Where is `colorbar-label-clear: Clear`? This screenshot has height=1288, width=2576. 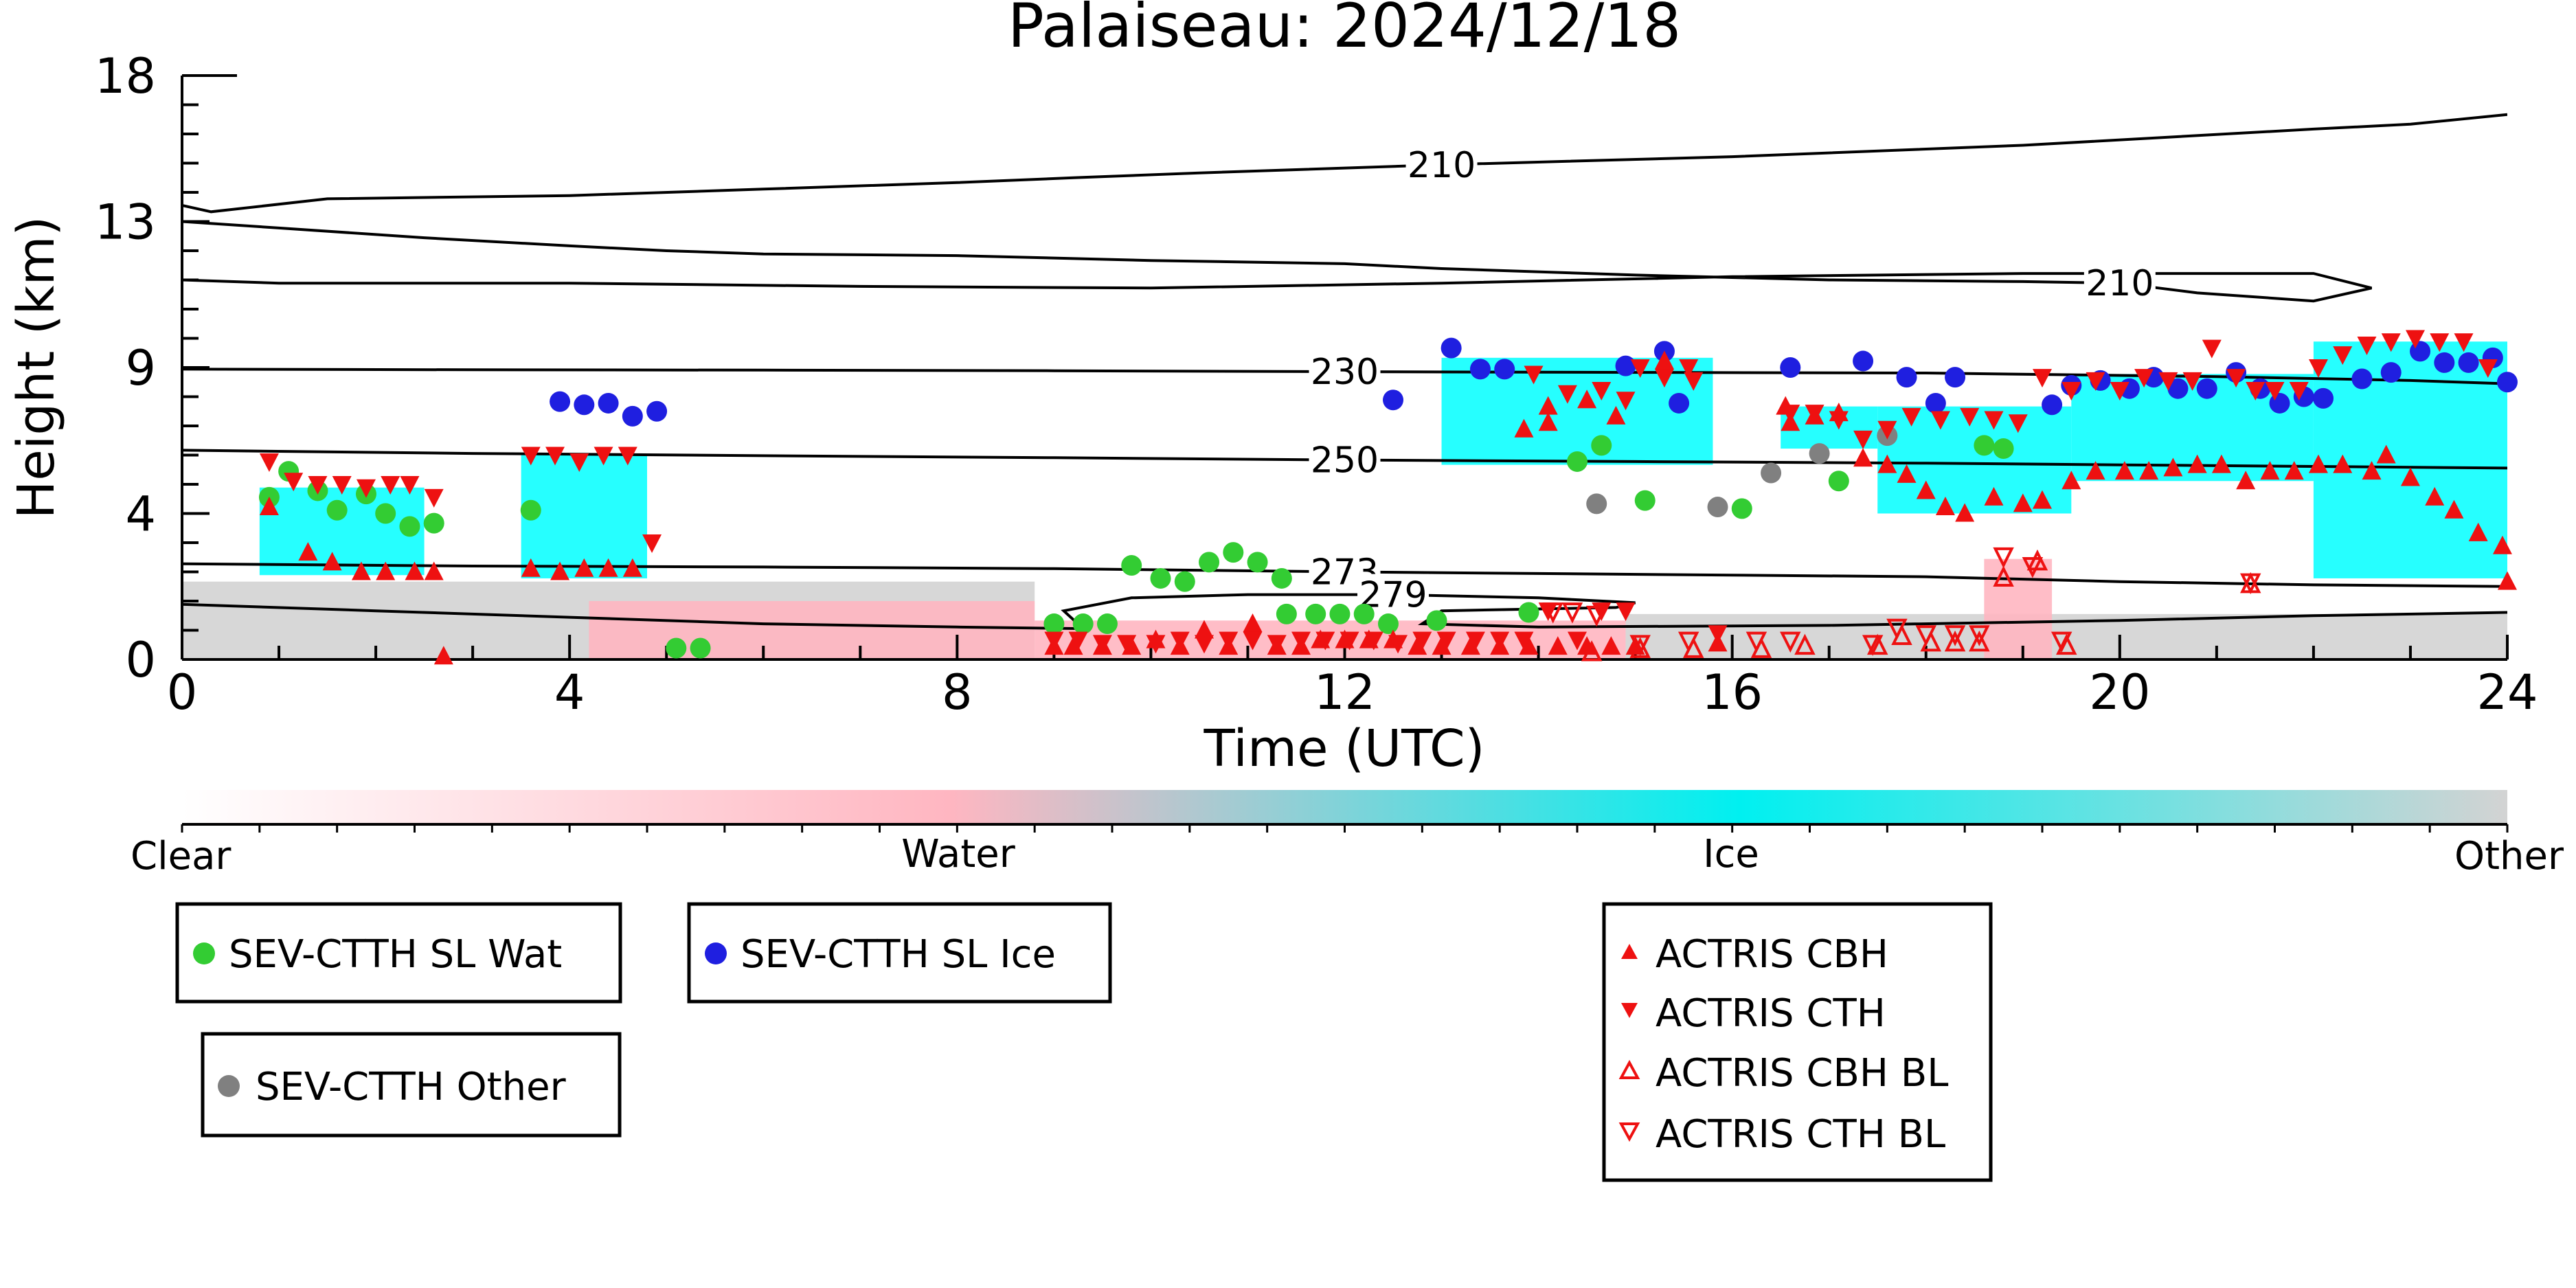
colorbar-label-clear: Clear is located at coordinates (181, 856).